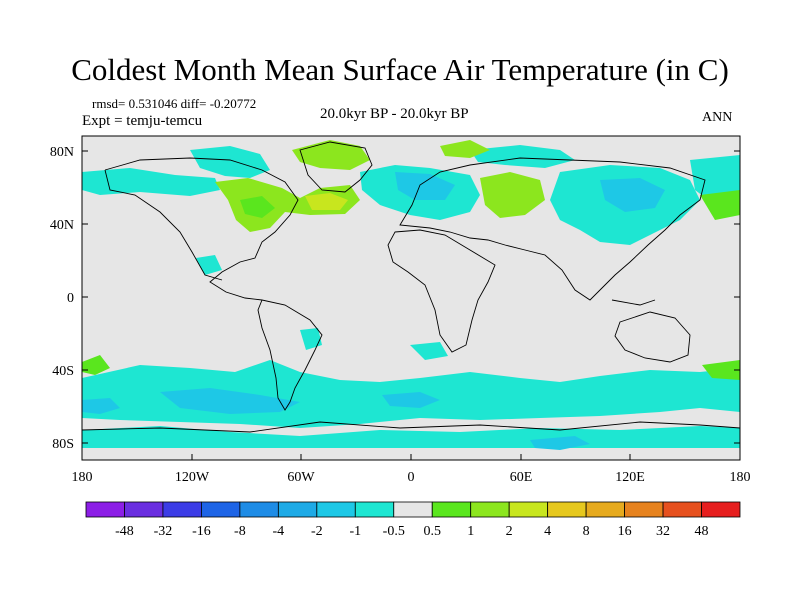  I want to click on lon-label-60w: 60W, so click(301, 477).